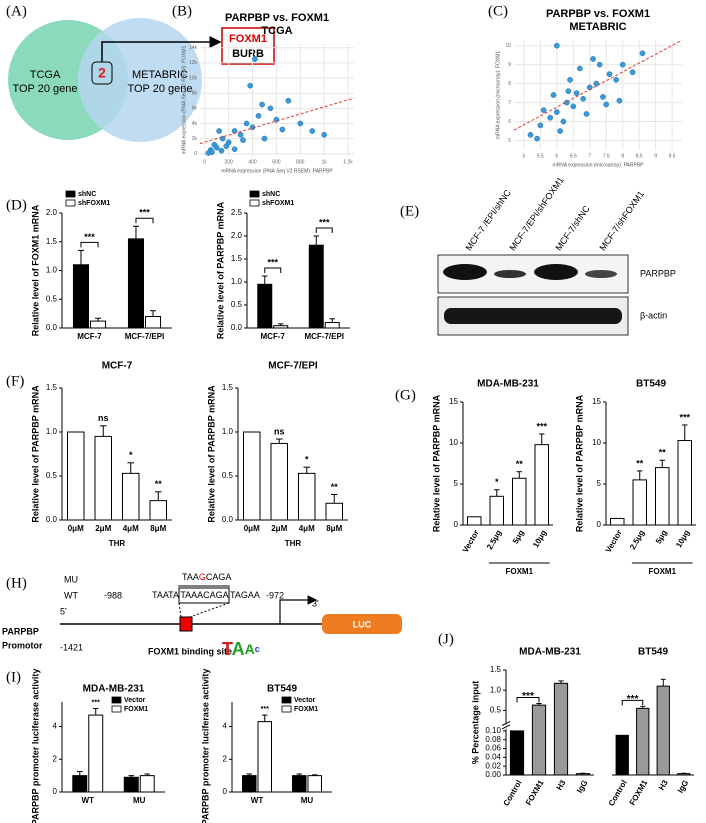 The width and height of the screenshot is (706, 823). Describe the element at coordinates (663, 453) in the screenshot. I see `significance: **` at that location.